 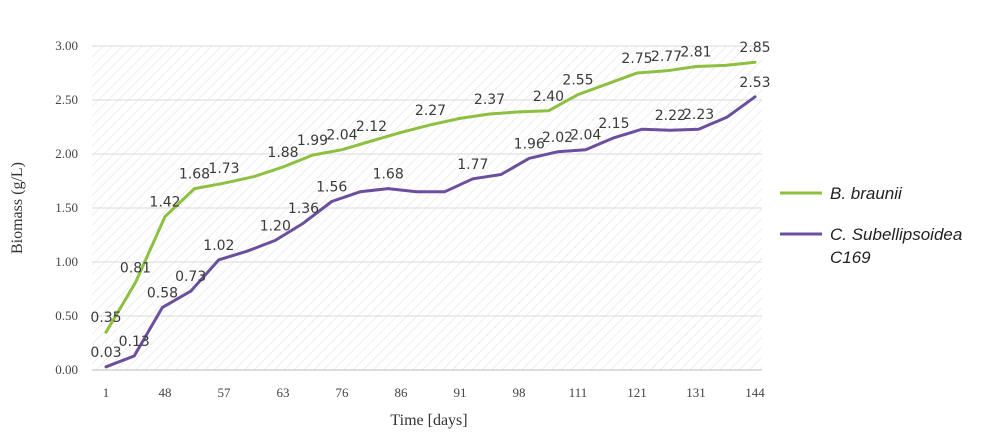 I want to click on y-tick-label: 2.50, so click(x=66, y=99).